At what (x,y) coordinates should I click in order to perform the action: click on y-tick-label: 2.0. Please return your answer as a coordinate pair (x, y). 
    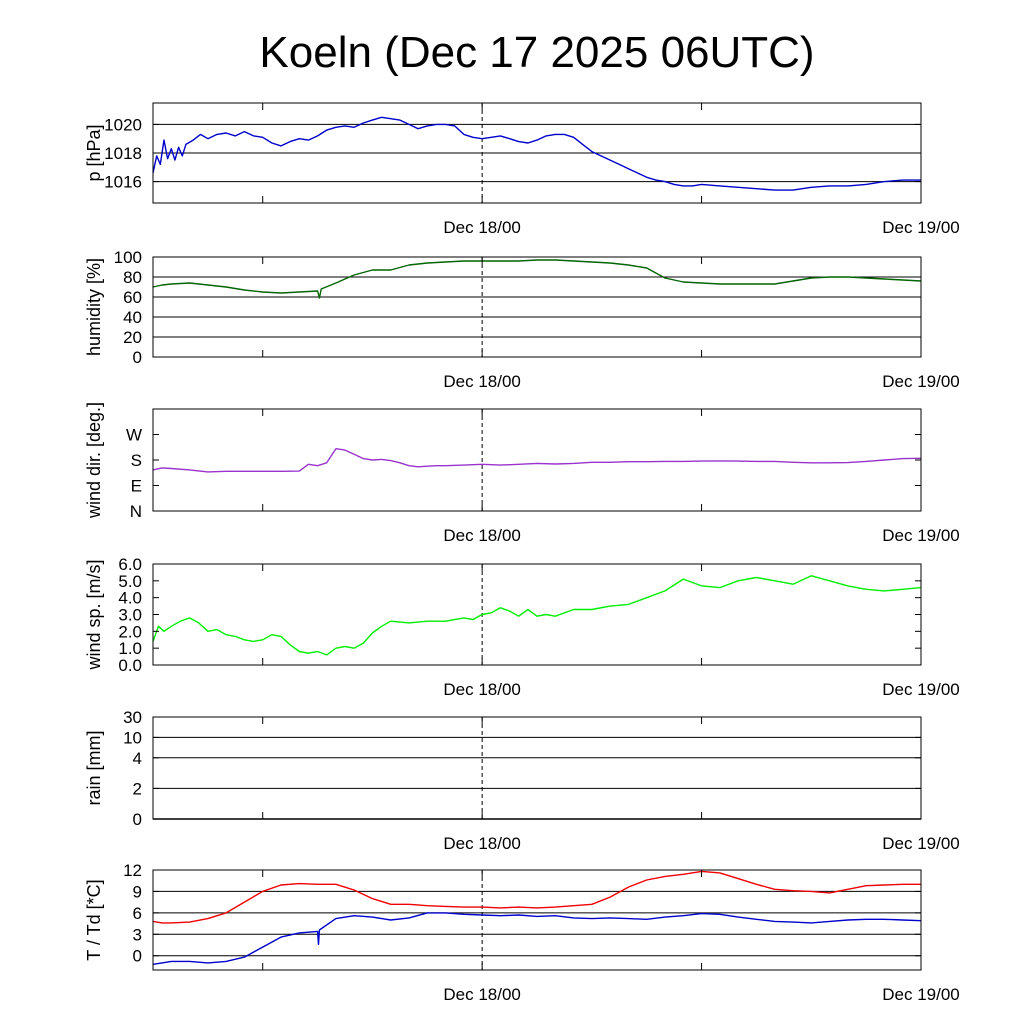
    Looking at the image, I should click on (130, 631).